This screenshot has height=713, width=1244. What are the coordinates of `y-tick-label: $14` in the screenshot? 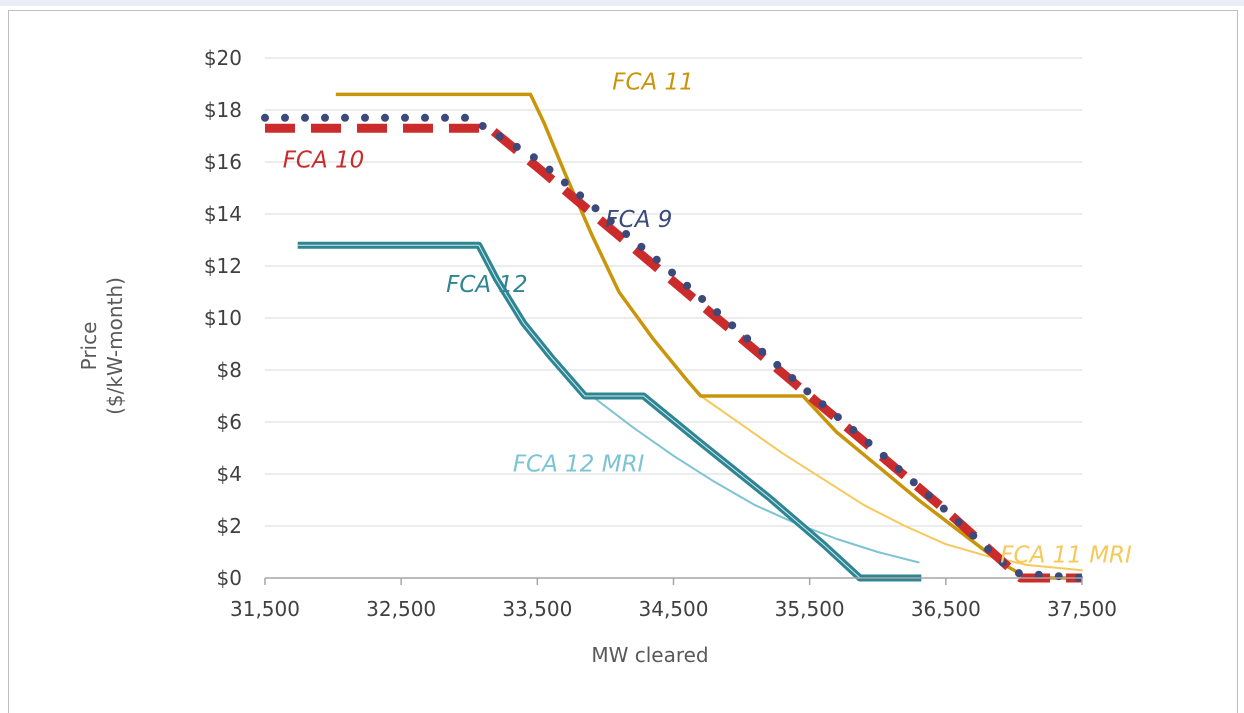 It's located at (223, 214).